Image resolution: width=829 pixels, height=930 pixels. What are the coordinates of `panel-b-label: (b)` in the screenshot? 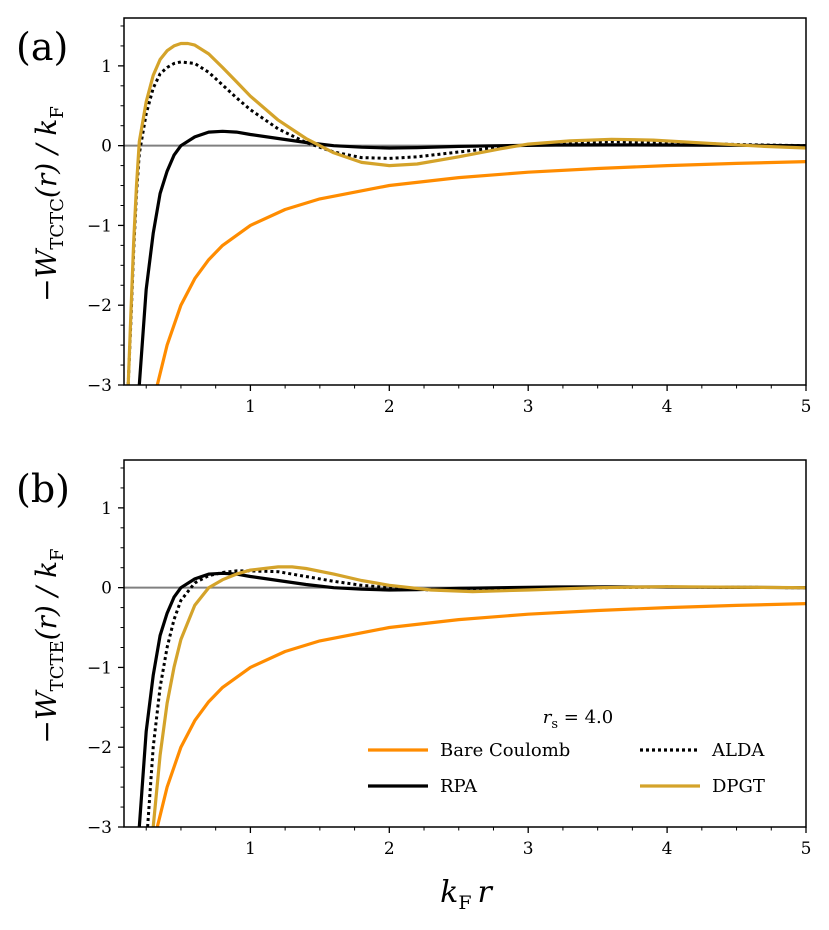 It's located at (43, 489).